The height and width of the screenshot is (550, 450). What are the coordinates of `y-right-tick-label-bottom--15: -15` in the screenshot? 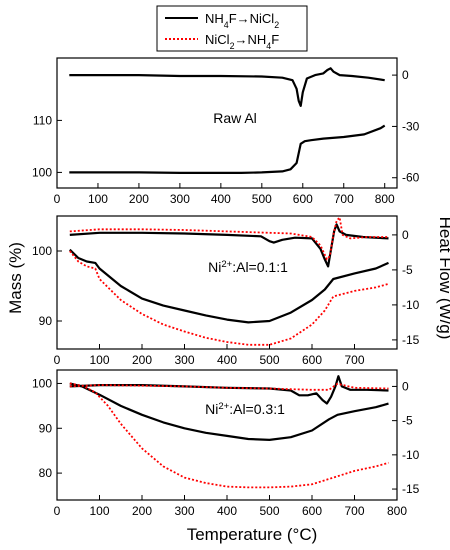 It's located at (411, 489).